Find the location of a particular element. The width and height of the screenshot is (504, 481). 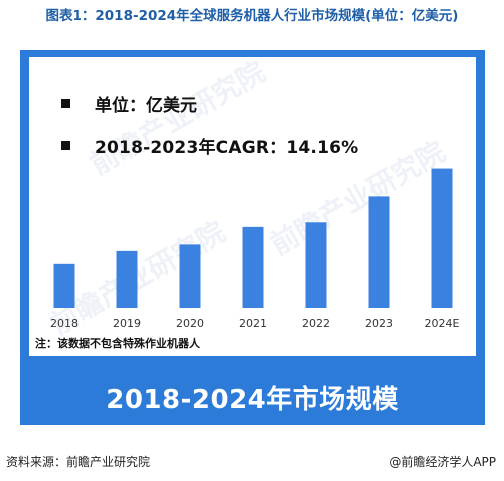

bar-2022 is located at coordinates (316, 265).